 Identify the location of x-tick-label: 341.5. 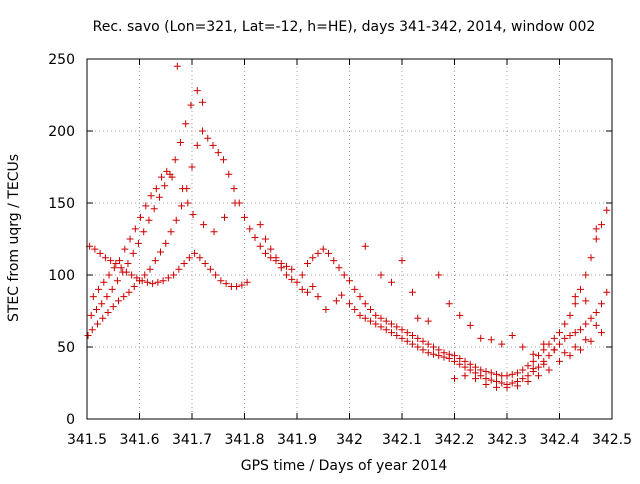
(87, 440).